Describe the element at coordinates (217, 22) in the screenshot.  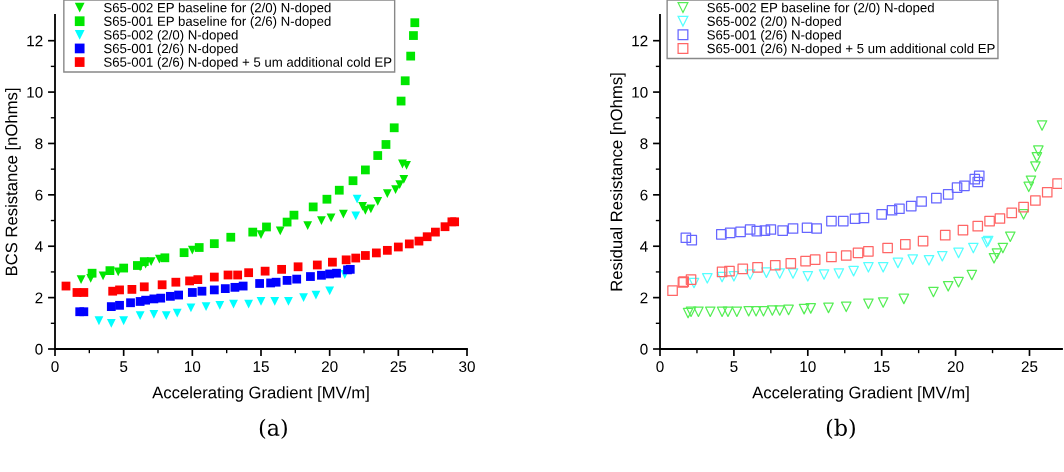
I see `legend-label: S65-001 EP baseline for (2/6) N-doped` at that location.